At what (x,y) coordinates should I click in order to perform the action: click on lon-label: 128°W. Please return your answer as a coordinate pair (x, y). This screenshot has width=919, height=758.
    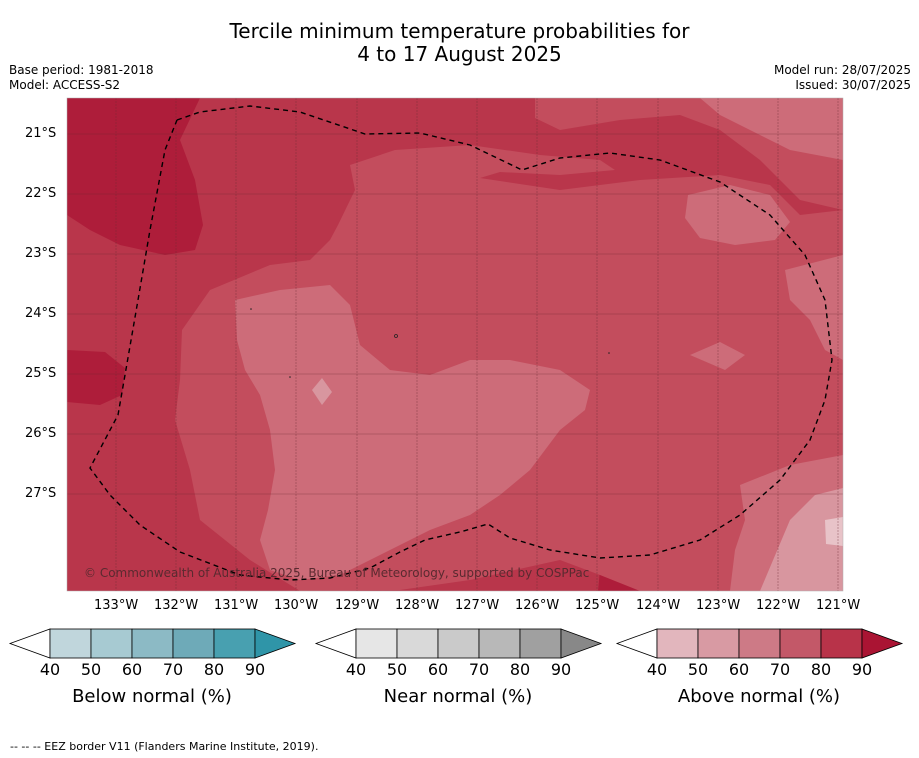
    Looking at the image, I should click on (417, 605).